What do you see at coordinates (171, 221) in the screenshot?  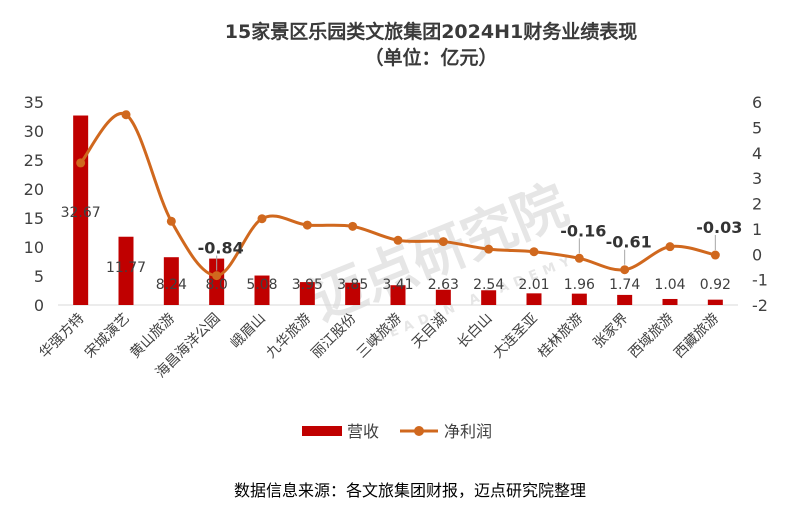 I see `profit-point-黄山旅游` at bounding box center [171, 221].